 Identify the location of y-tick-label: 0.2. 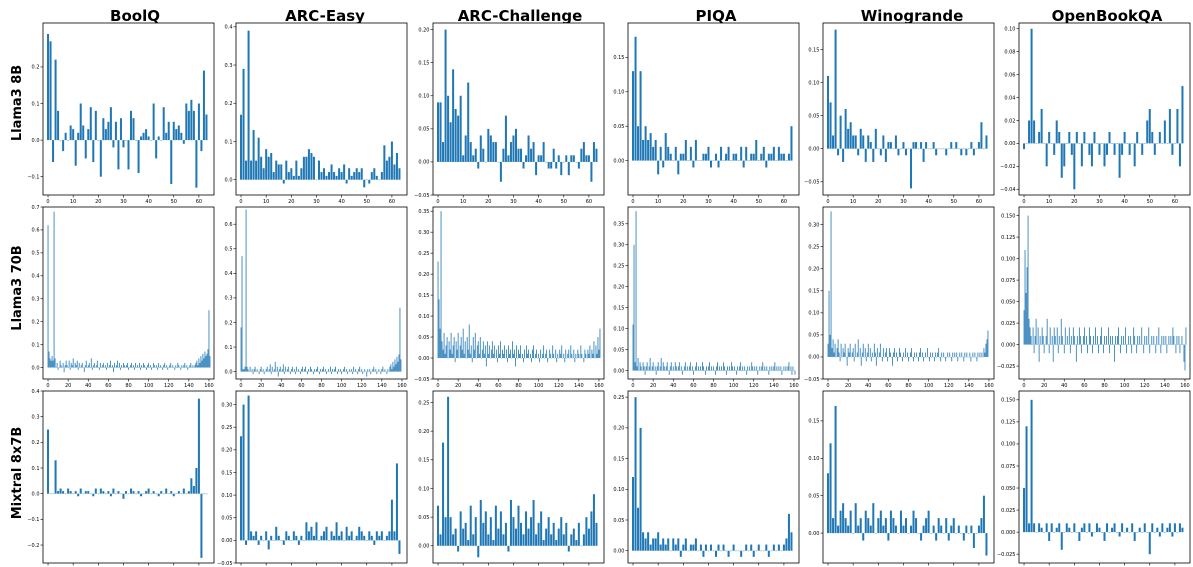
(36, 443).